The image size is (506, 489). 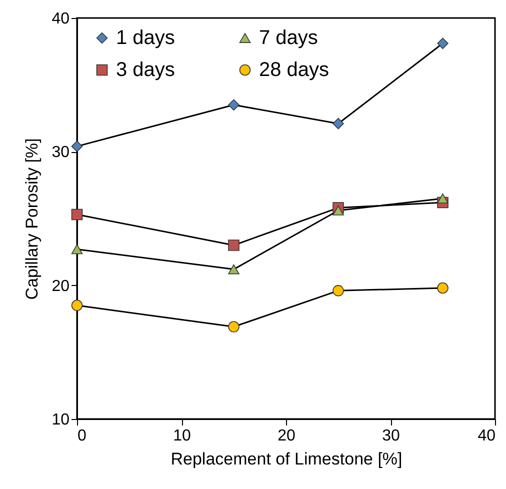 What do you see at coordinates (487, 436) in the screenshot?
I see `x-tick-label: 40` at bounding box center [487, 436].